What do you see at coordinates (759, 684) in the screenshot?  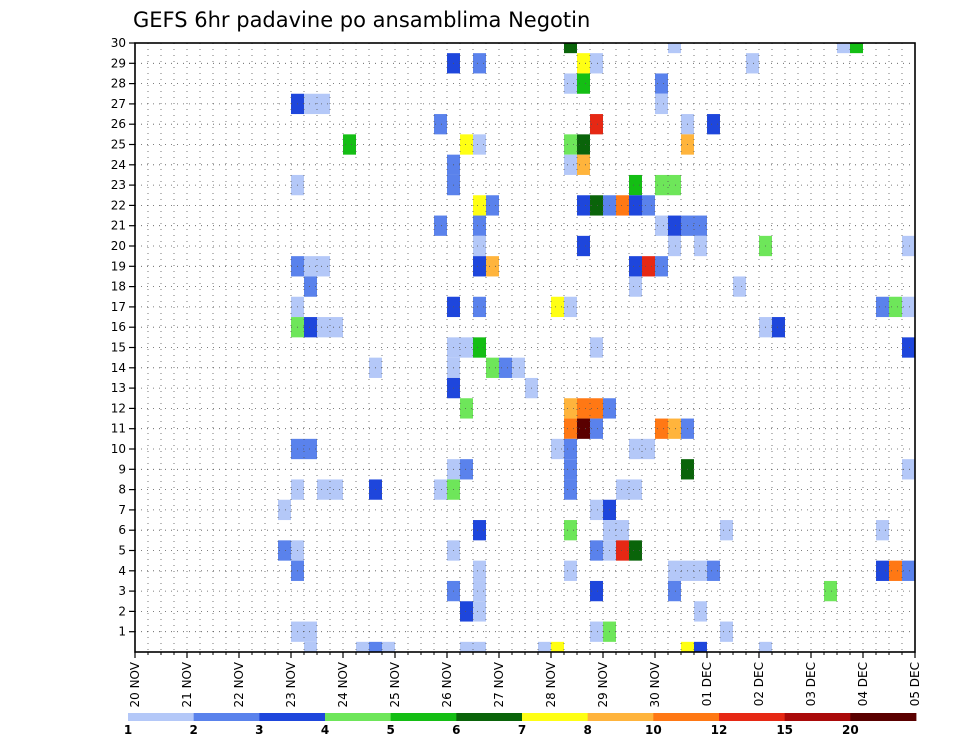 I see `x-tick-label: 02 DEC` at bounding box center [759, 684].